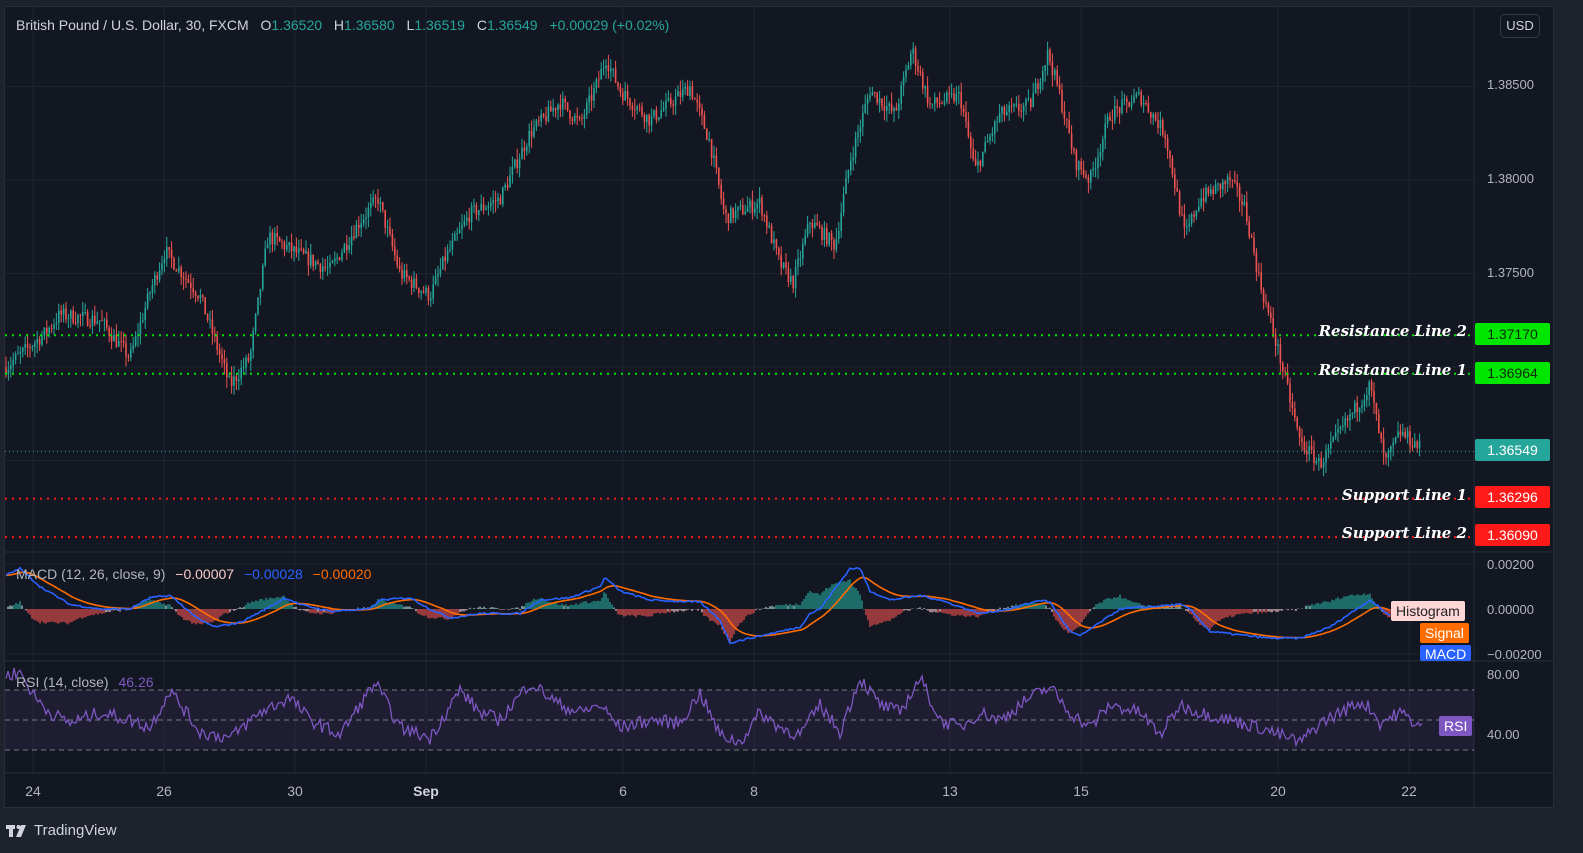  I want to click on rsi-legend: RSI (14, close) 46.26, so click(85, 682).